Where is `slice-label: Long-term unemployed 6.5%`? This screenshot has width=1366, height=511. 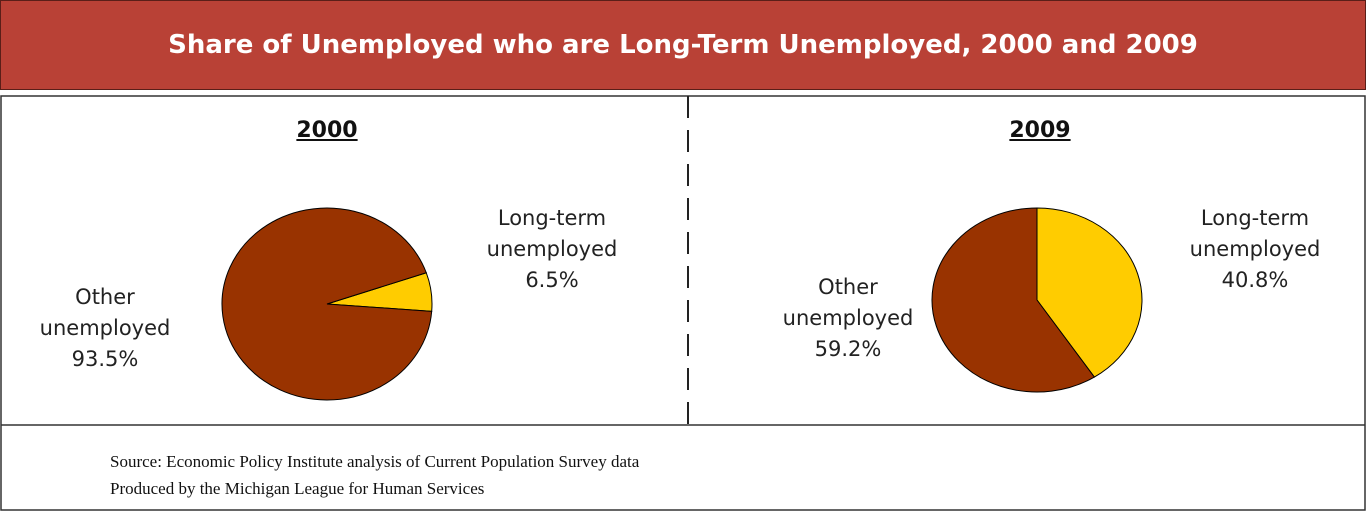 slice-label: Long-term unemployed 6.5% is located at coordinates (552, 249).